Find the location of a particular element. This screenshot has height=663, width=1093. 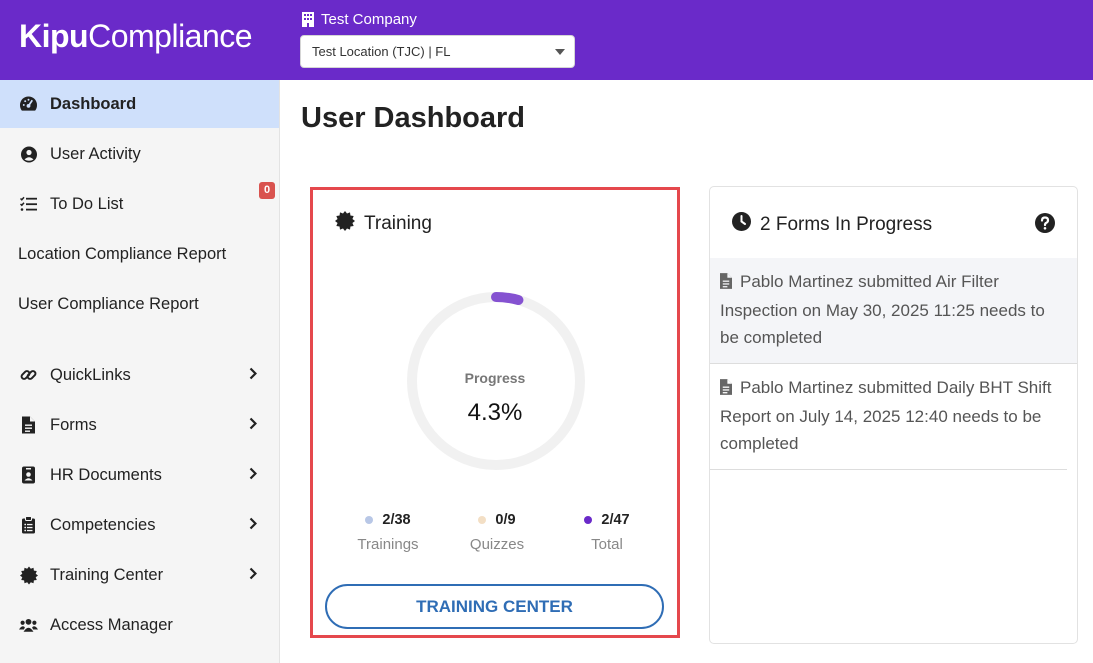

forms-title-text: 2 Forms In Progress is located at coordinates (846, 224).